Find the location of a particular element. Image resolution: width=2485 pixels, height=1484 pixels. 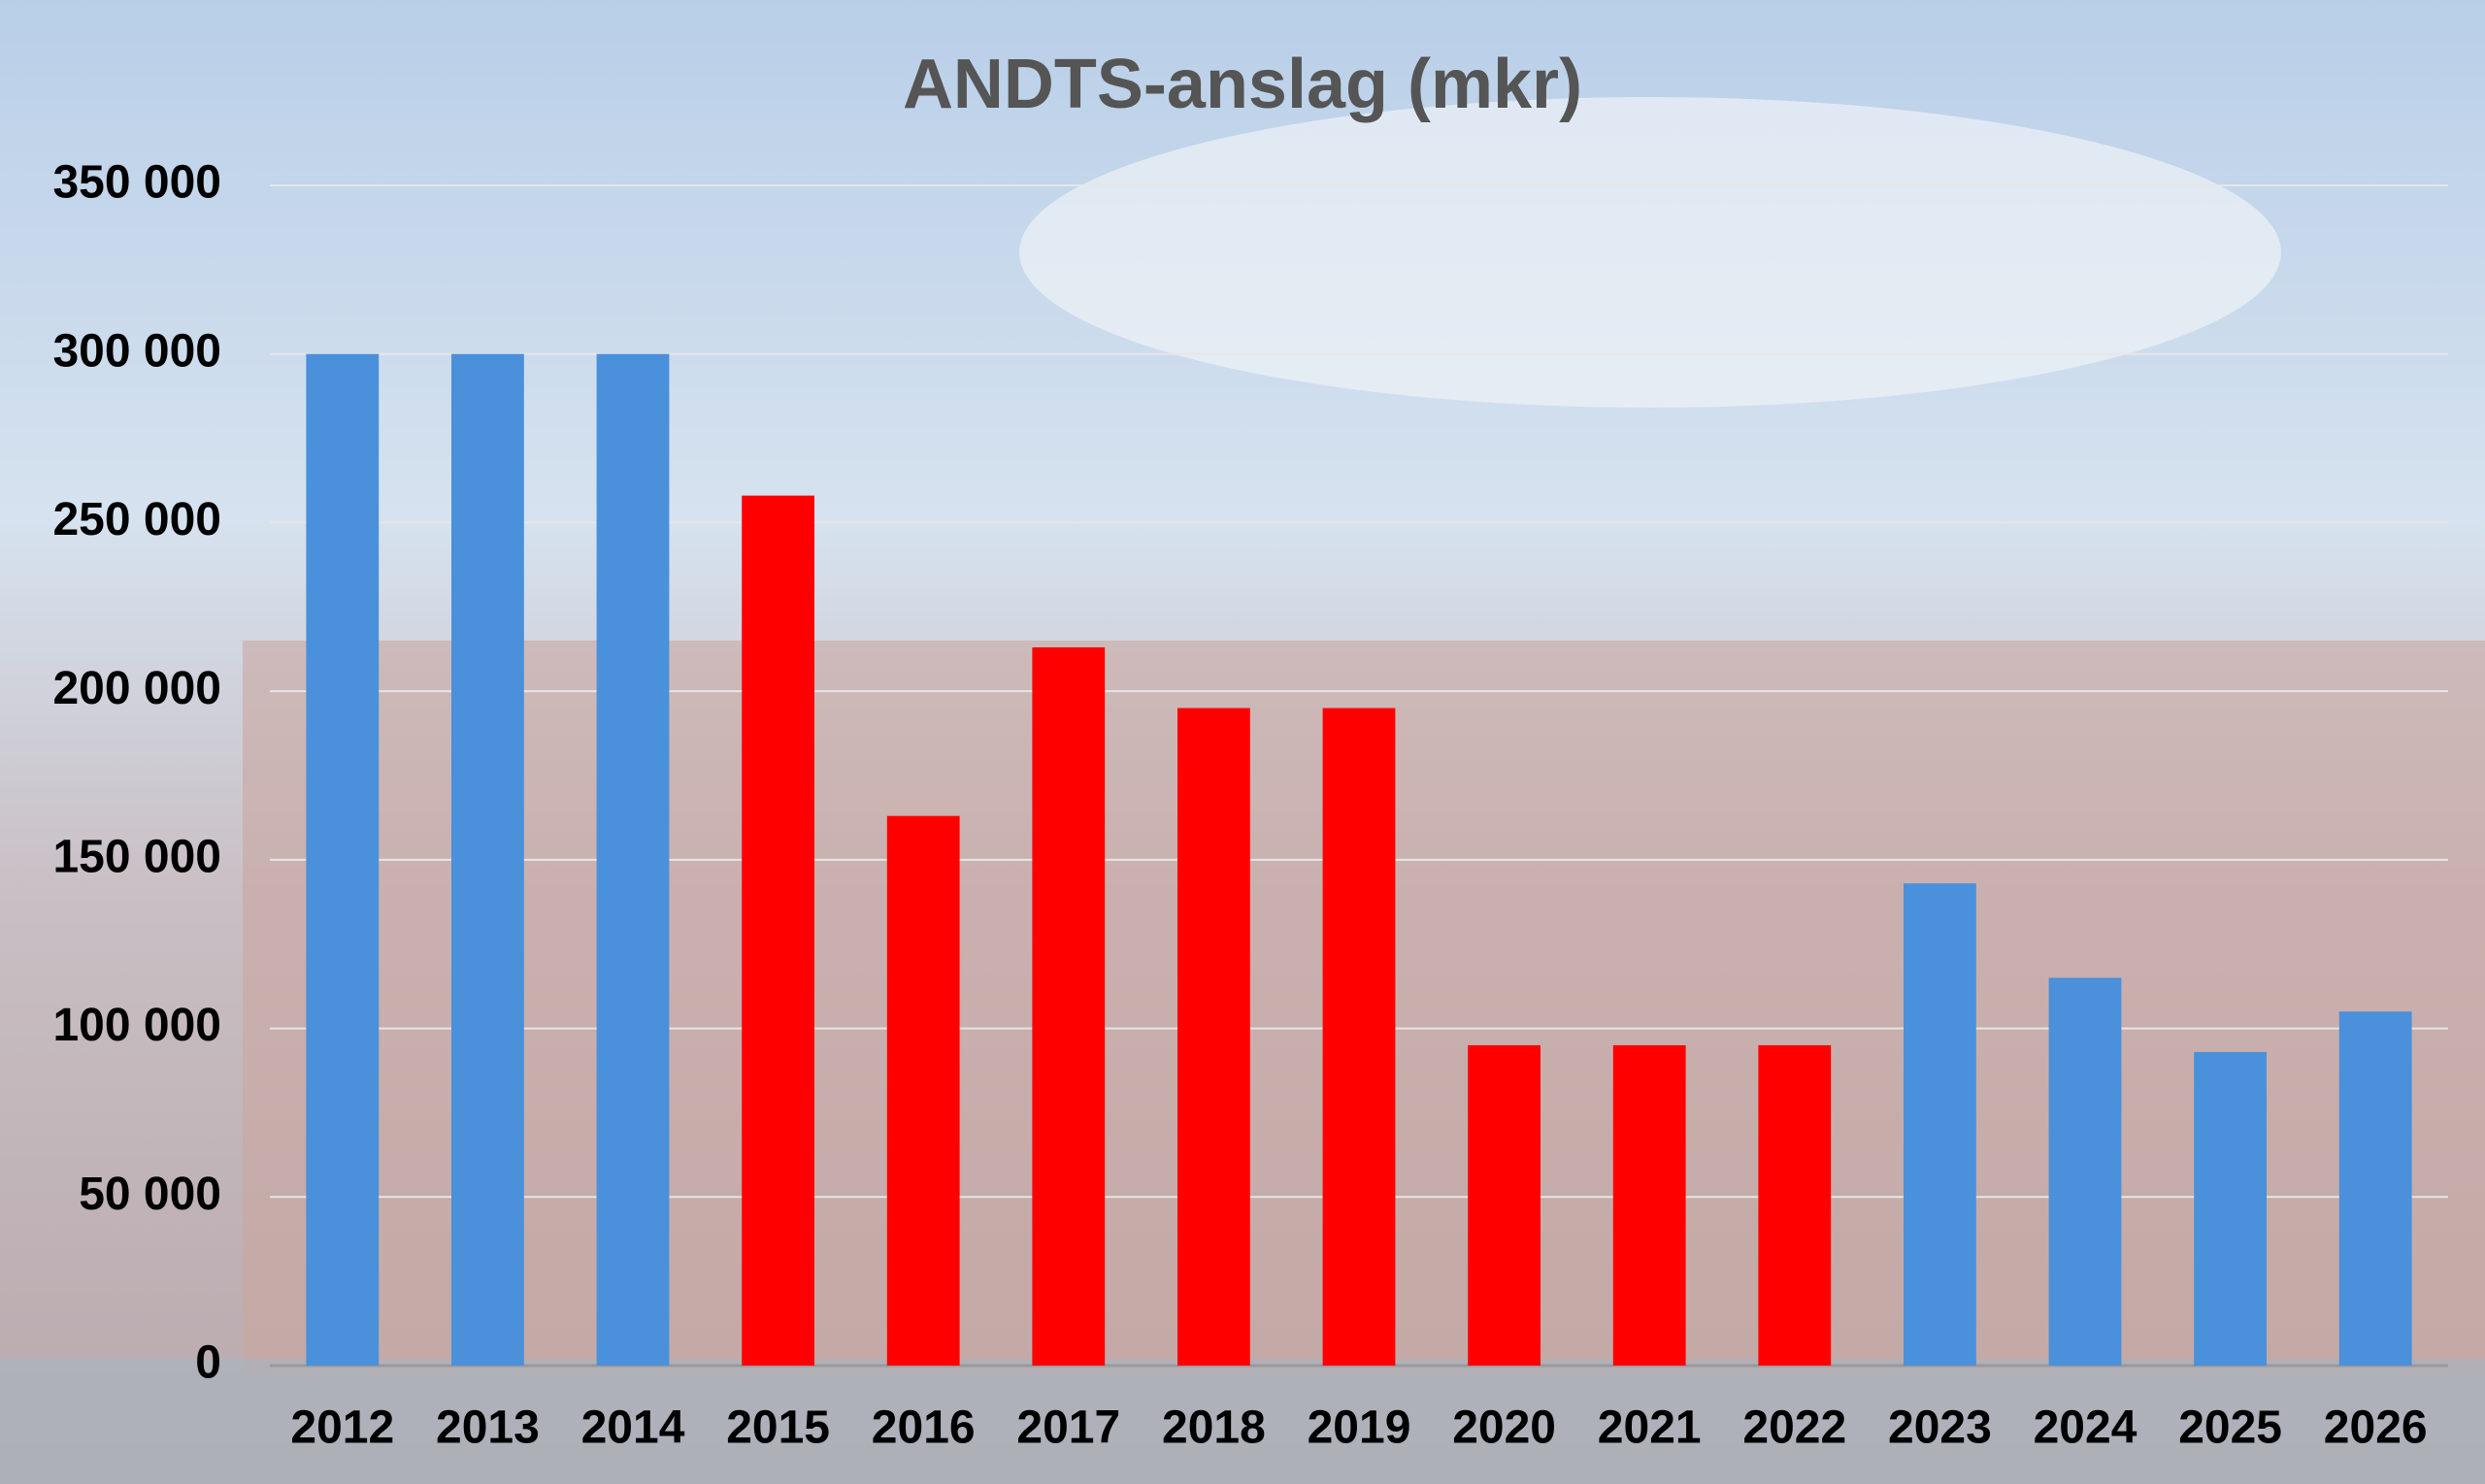

x-tick-label: 2025 is located at coordinates (2230, 1428).